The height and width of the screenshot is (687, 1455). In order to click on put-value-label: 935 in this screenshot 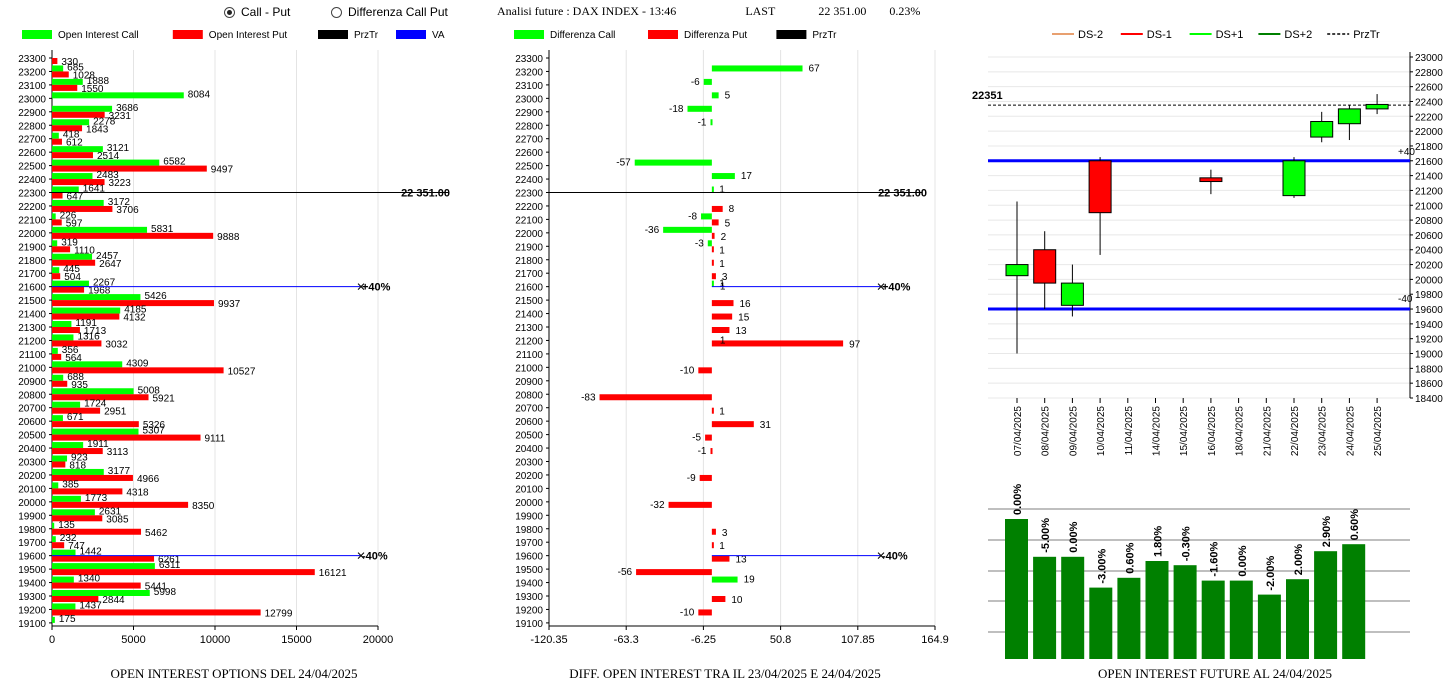, I will do `click(79, 385)`.